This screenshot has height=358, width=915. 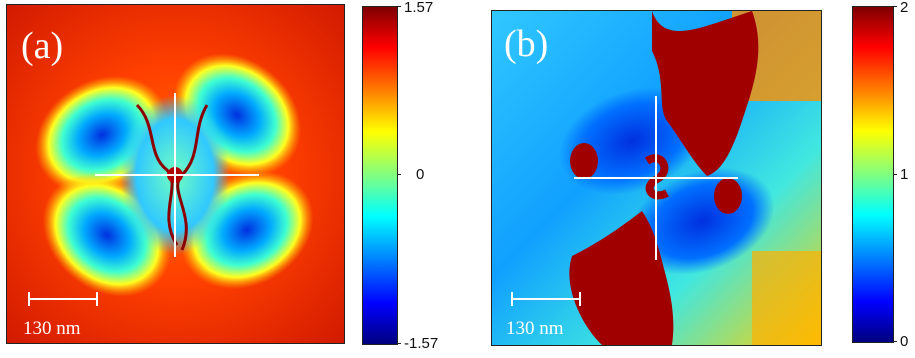 I want to click on colorbar-b-mid: 1, so click(x=904, y=174).